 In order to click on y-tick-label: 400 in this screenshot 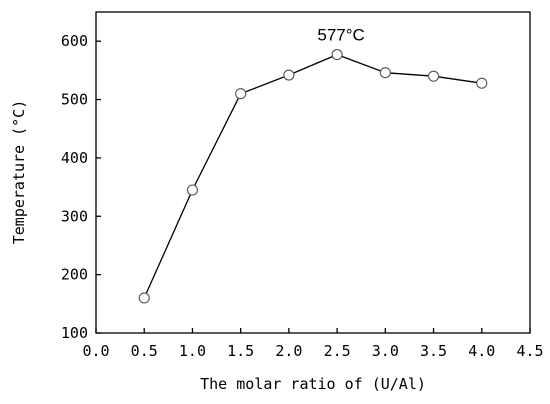, I will do `click(74, 158)`.